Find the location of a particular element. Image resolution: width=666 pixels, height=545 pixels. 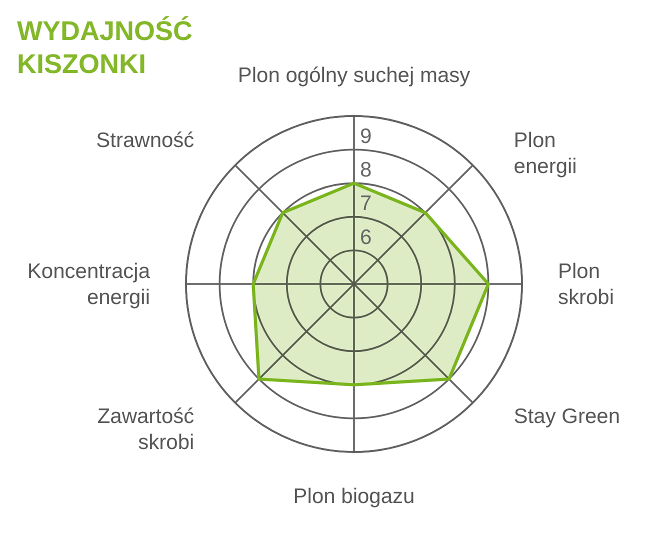

spoke-label: Plon ogólny suchej masy is located at coordinates (354, 75).